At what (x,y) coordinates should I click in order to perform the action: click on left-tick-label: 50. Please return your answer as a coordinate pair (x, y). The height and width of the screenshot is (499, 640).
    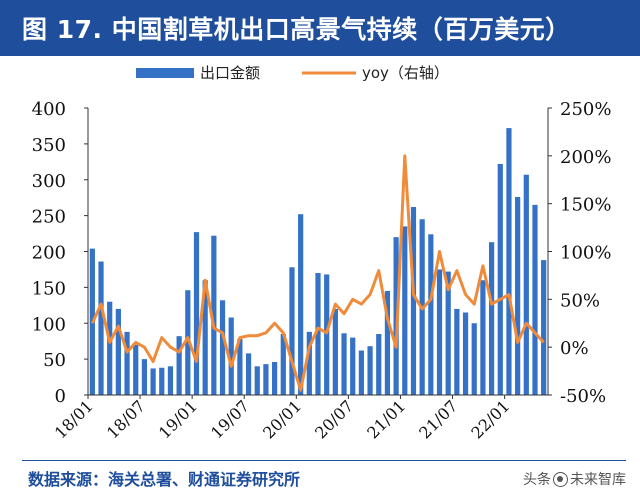
    Looking at the image, I should click on (54, 360).